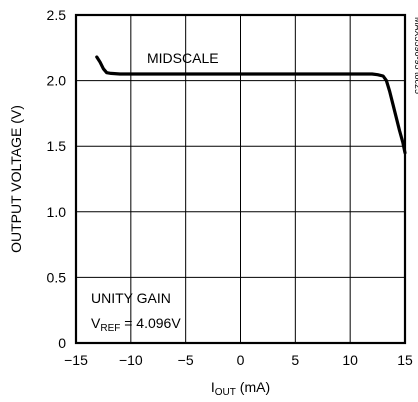 The width and height of the screenshot is (418, 402). What do you see at coordinates (57, 179) in the screenshot?
I see `y-axis-ticks: 0 0.5 1.0 1.5 2.0 2.5` at bounding box center [57, 179].